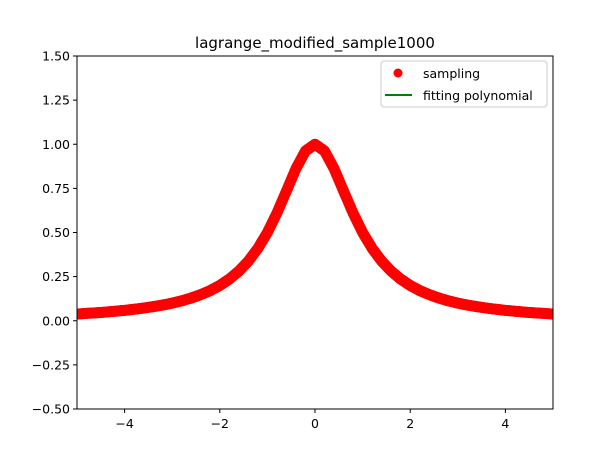 This screenshot has height=460, width=614. What do you see at coordinates (220, 423) in the screenshot?
I see `x-tick-label: −2` at bounding box center [220, 423].